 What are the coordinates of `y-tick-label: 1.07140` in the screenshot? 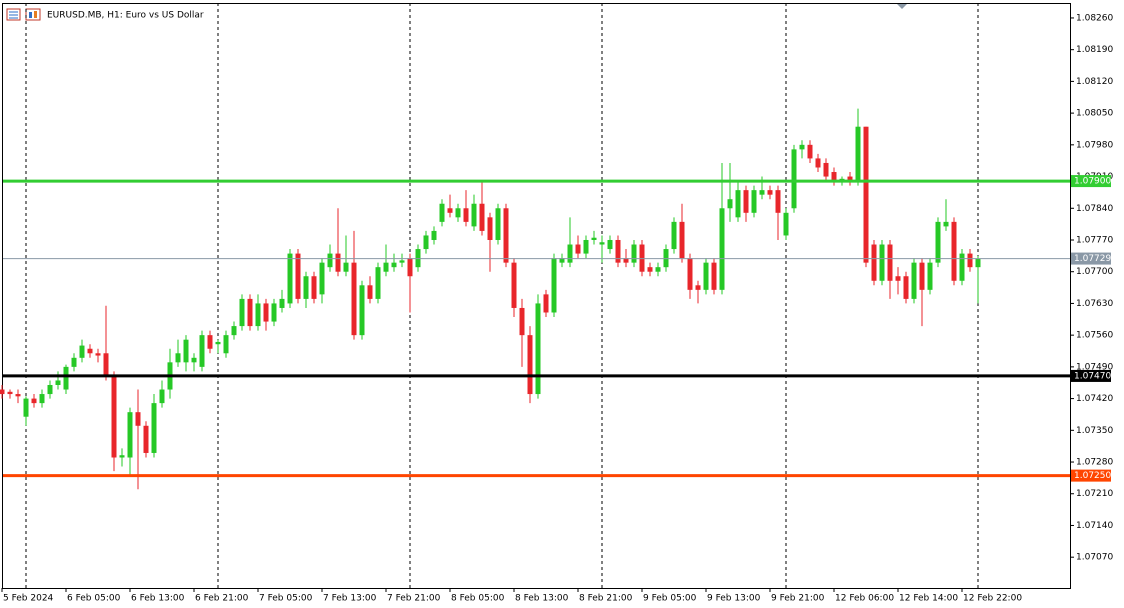 It's located at (1094, 526).